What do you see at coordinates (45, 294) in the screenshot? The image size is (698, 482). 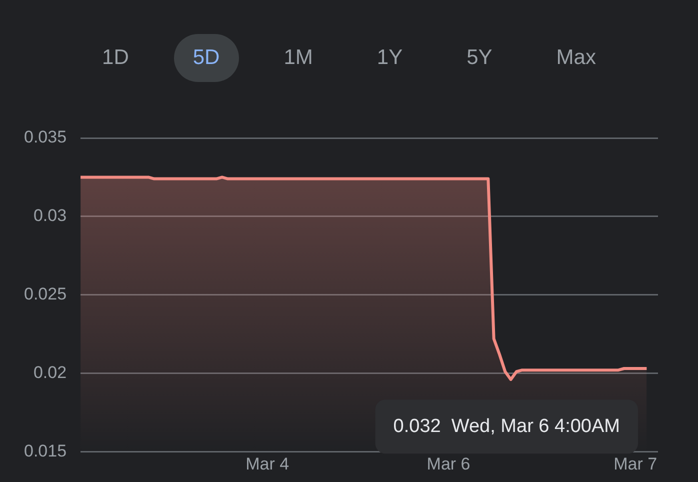 I see `y-tick-label: 0.025` at bounding box center [45, 294].